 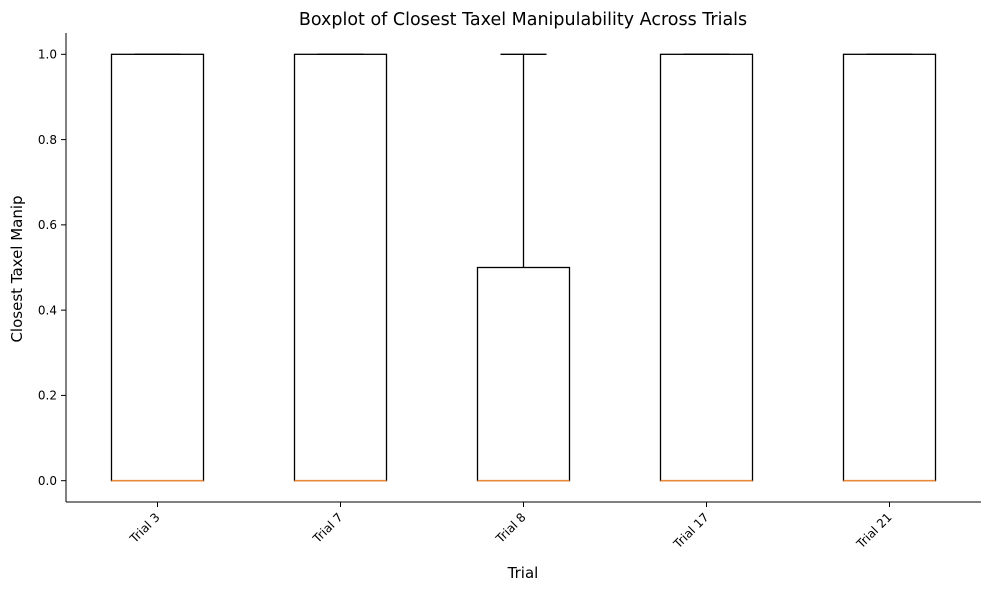 What do you see at coordinates (47, 310) in the screenshot?
I see `y-tick-label: 0.4` at bounding box center [47, 310].